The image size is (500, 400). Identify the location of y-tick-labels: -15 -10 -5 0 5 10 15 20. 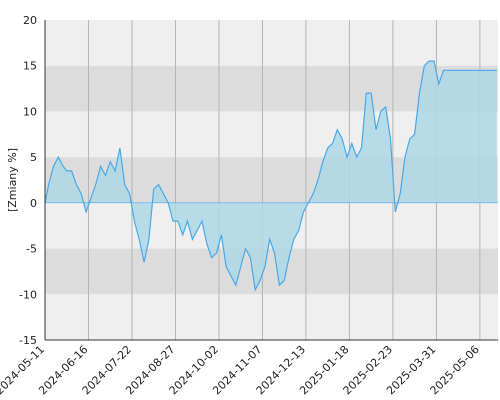
(28, 180).